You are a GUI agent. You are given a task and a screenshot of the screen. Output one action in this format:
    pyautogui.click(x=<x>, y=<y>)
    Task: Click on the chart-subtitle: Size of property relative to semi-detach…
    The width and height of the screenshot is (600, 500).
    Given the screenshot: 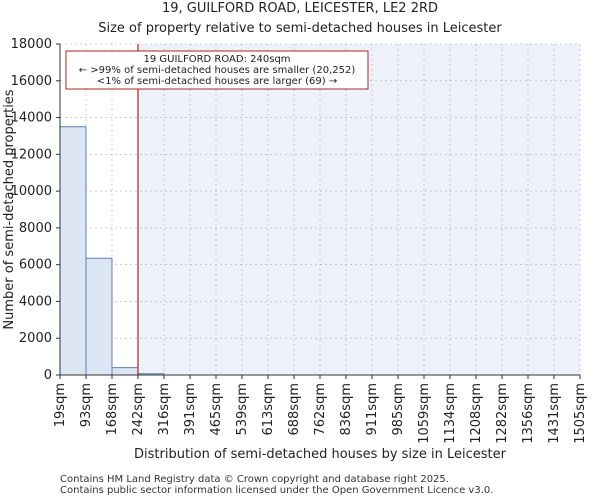 What is the action you would take?
    pyautogui.click(x=300, y=28)
    